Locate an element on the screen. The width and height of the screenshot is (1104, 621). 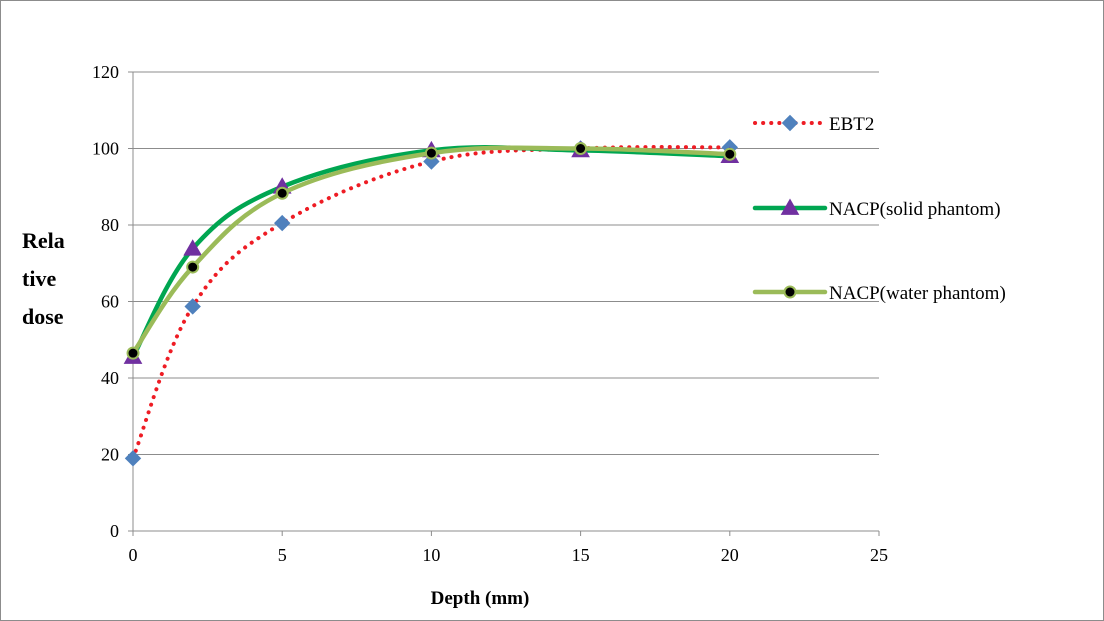
legend-item-1: NACP(solid phantom) is located at coordinates (876, 209).